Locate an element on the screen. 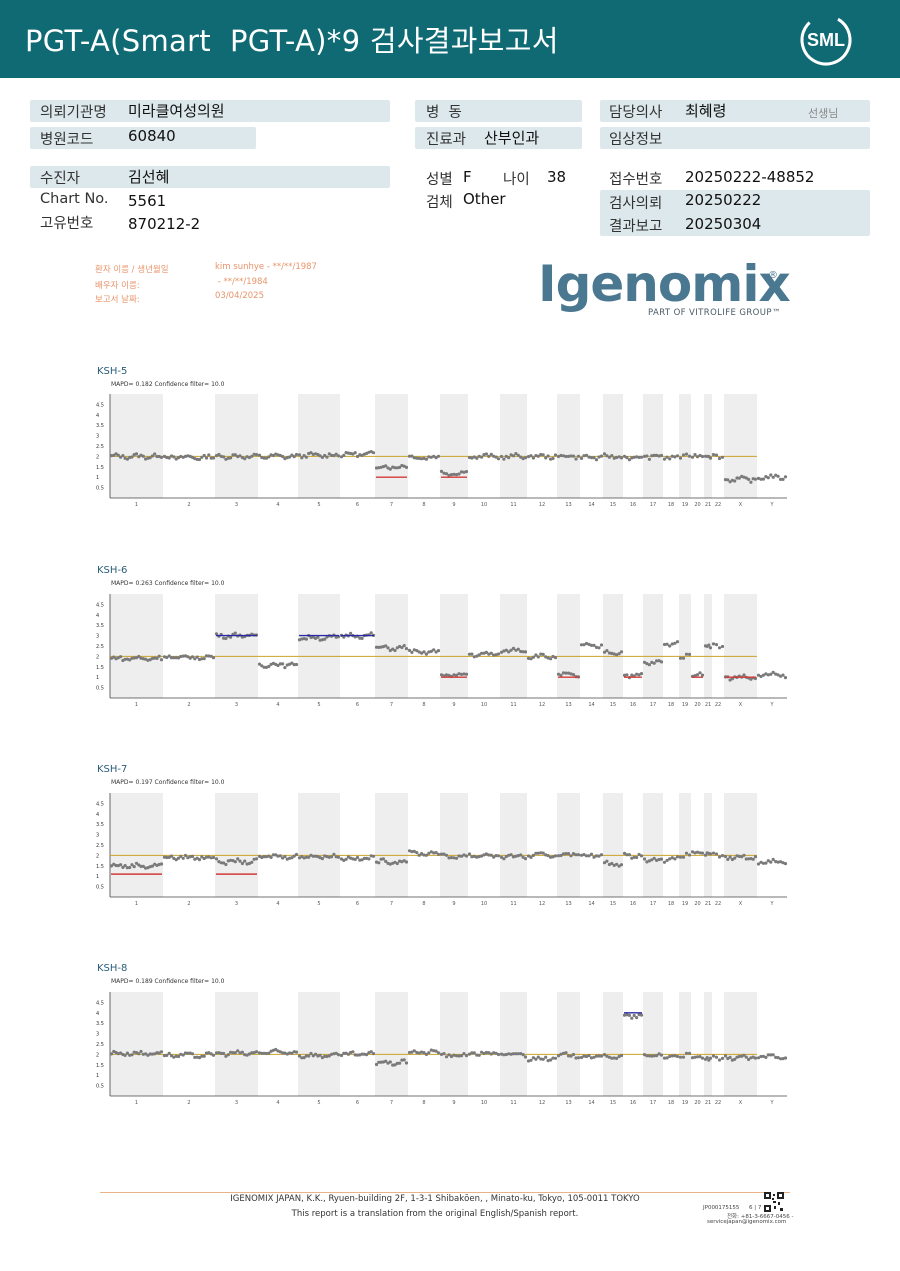 The height and width of the screenshot is (1271, 900). x-tick-label: 2 is located at coordinates (188, 1103).